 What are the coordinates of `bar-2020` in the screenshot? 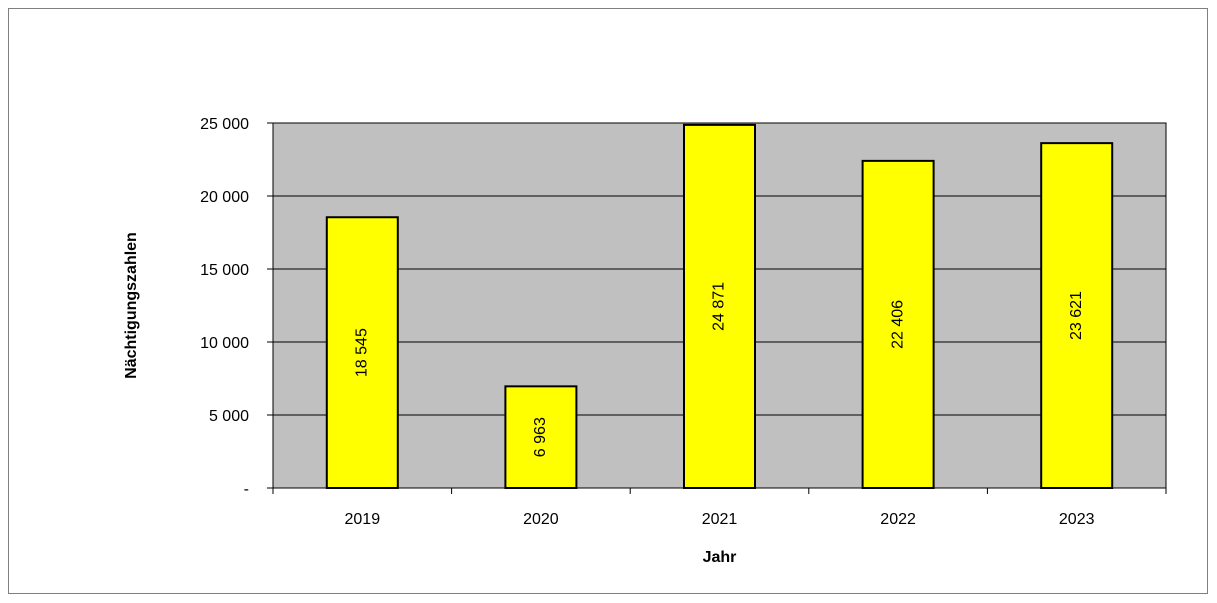 It's located at (541, 437).